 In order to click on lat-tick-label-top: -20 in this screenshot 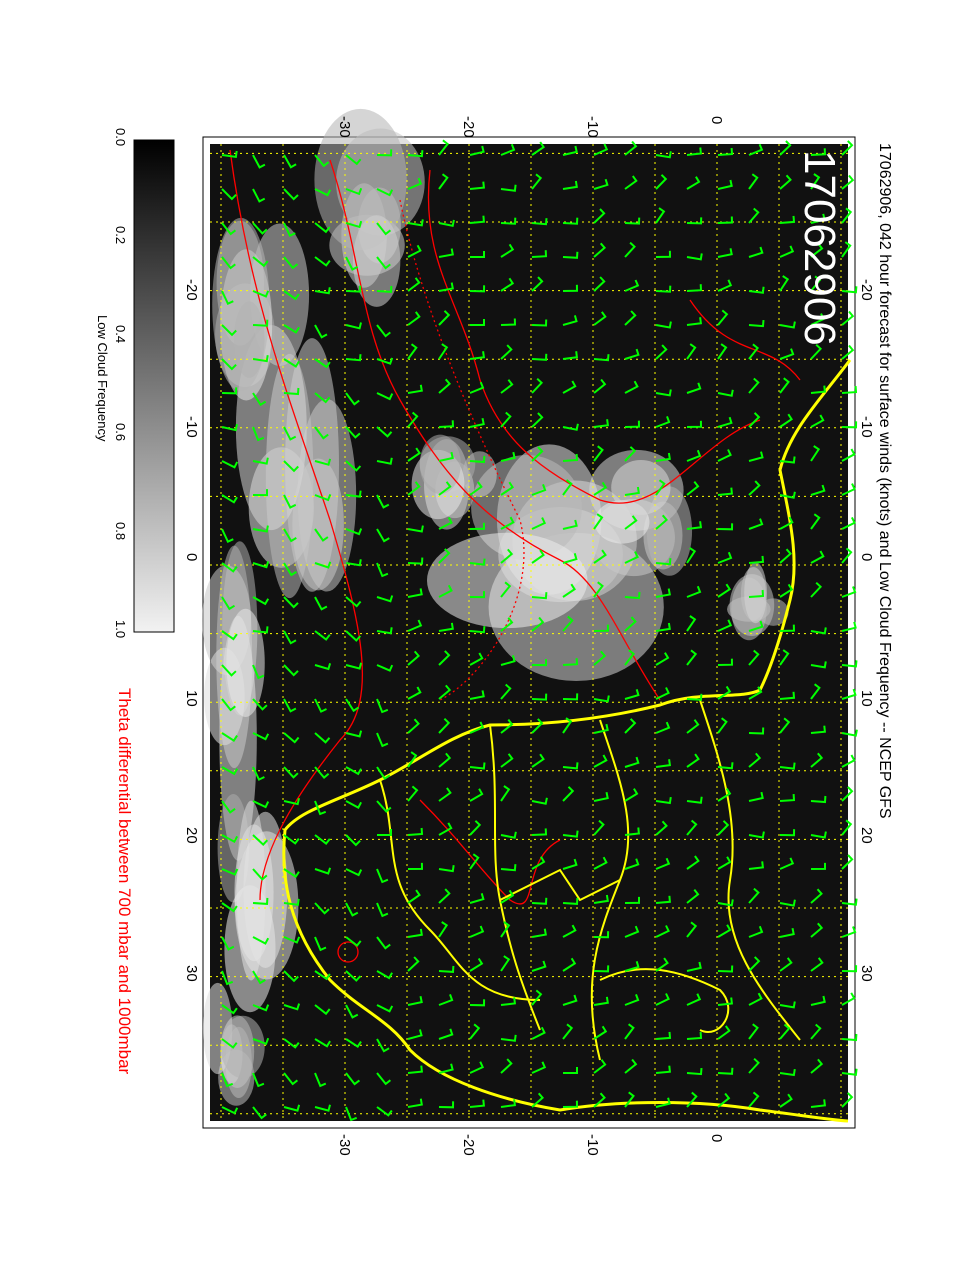, I will do `click(468, 127)`.